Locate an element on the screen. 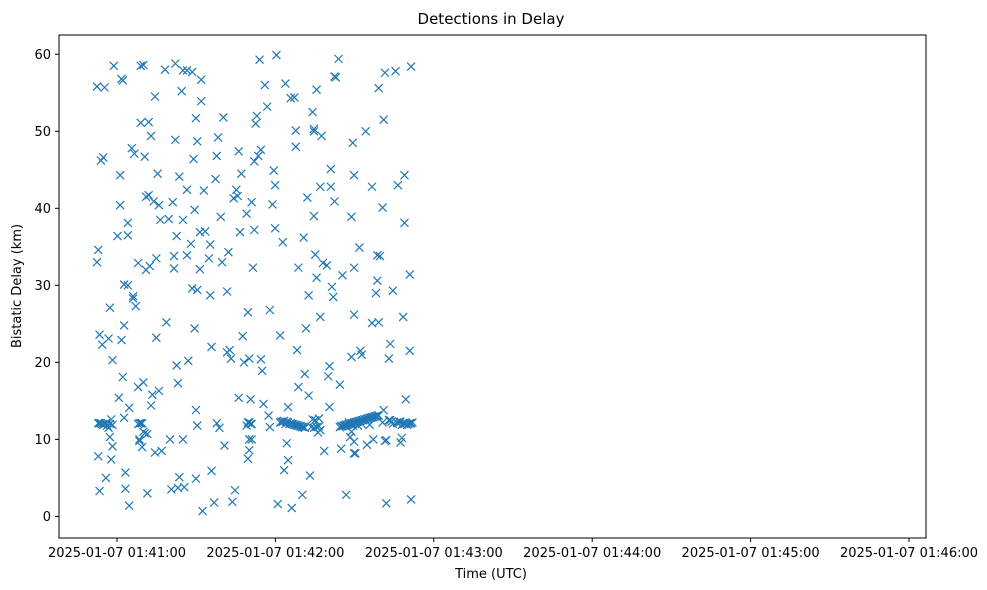 This screenshot has height=590, width=987. y-axis-title: Bistatic Delay (km) is located at coordinates (17, 286).